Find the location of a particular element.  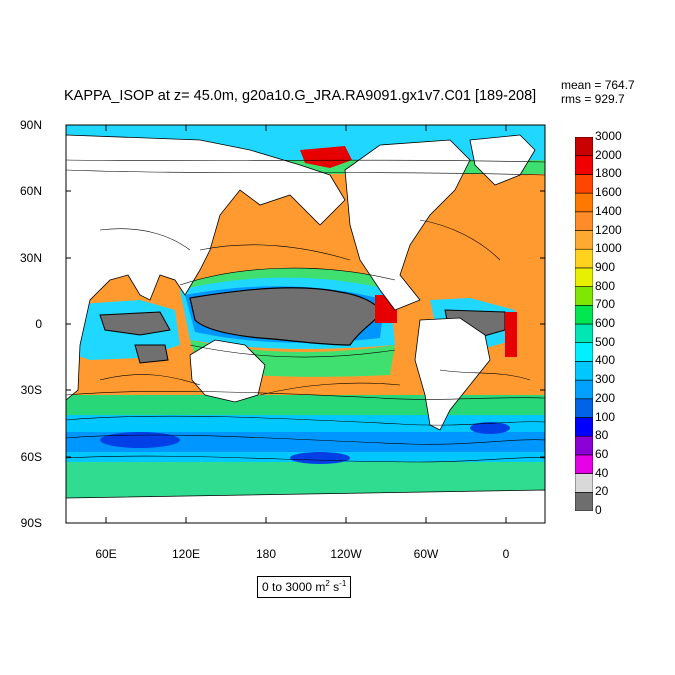

mean-value: 764.7 is located at coordinates (619, 85).